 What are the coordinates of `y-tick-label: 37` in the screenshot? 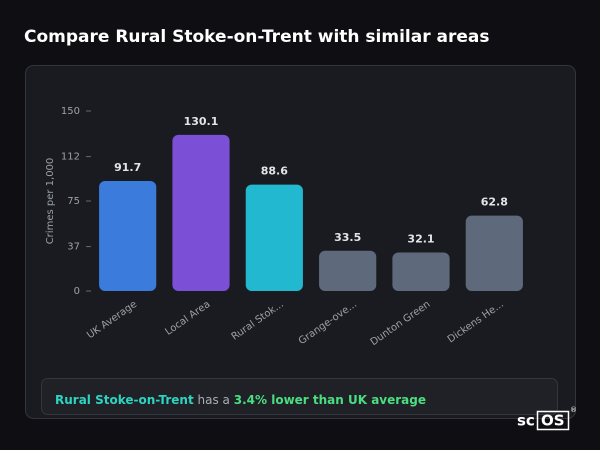 It's located at (73, 247).